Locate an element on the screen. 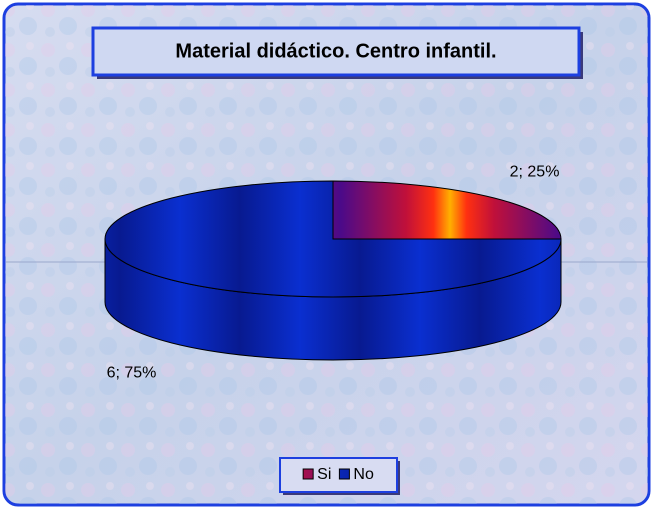 The height and width of the screenshot is (509, 653). legend-label: No is located at coordinates (363, 474).